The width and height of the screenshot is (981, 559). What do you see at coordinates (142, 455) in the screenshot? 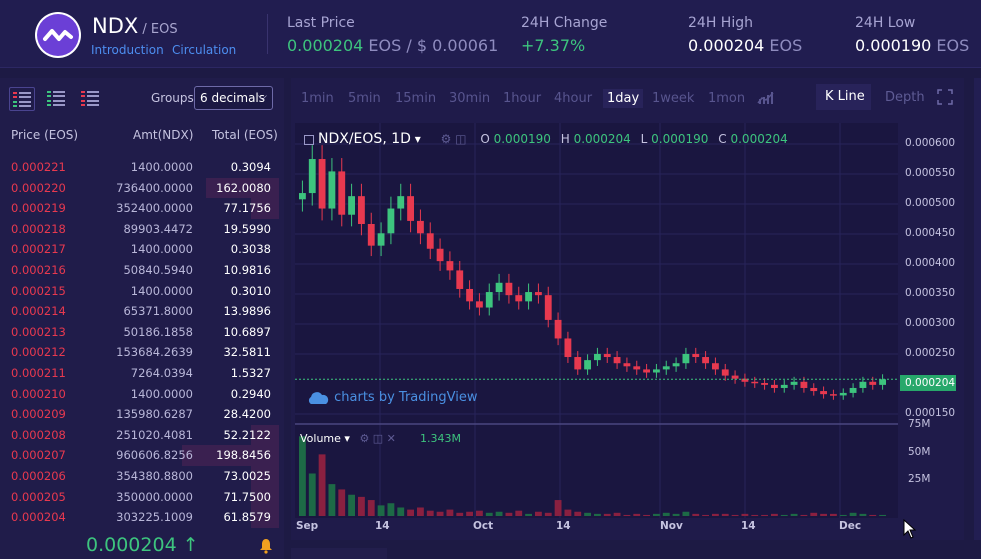
I see `orderbook-row: 0.000207 960606.8256 198.8456` at bounding box center [142, 455].